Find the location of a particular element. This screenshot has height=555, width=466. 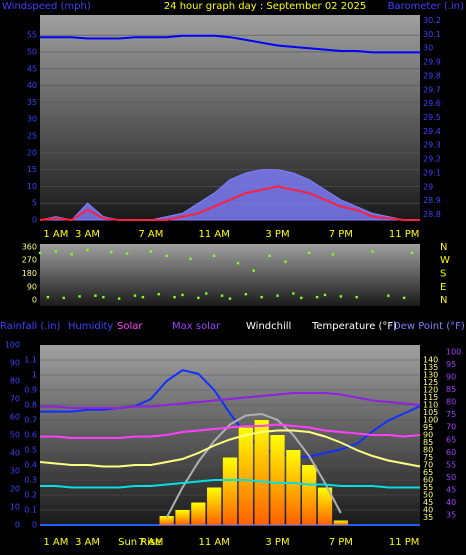

y-tick-label: 29.8 is located at coordinates (432, 75).